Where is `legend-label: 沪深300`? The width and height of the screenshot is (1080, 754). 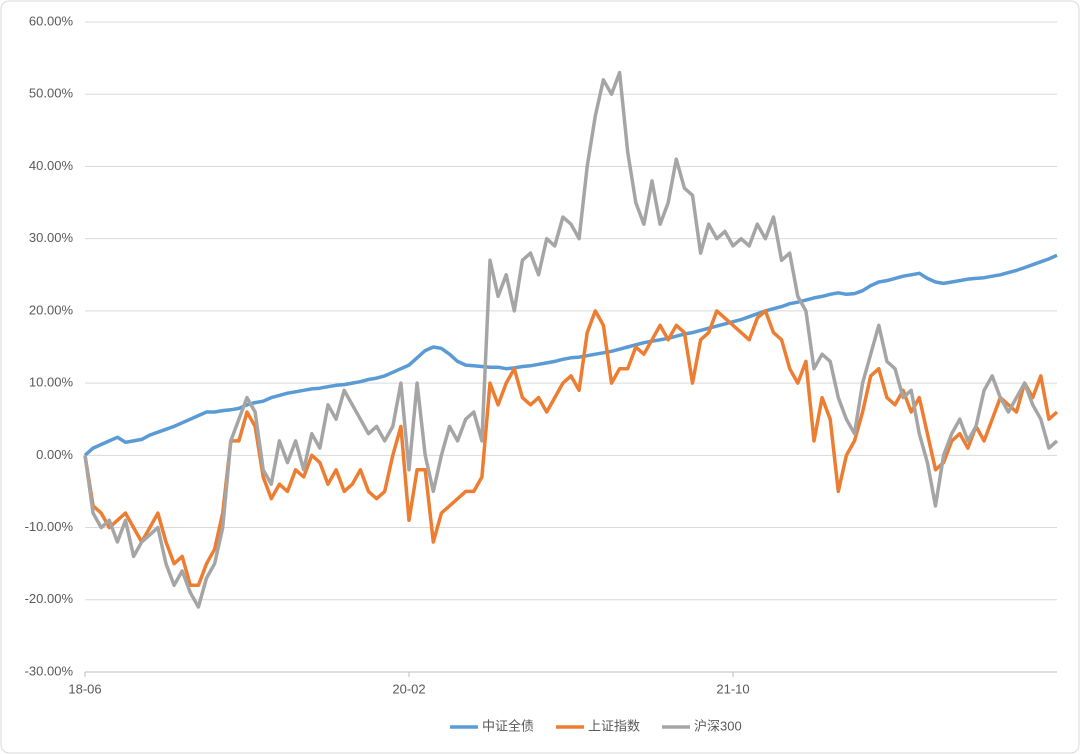
legend-label: 沪深300 is located at coordinates (718, 725).